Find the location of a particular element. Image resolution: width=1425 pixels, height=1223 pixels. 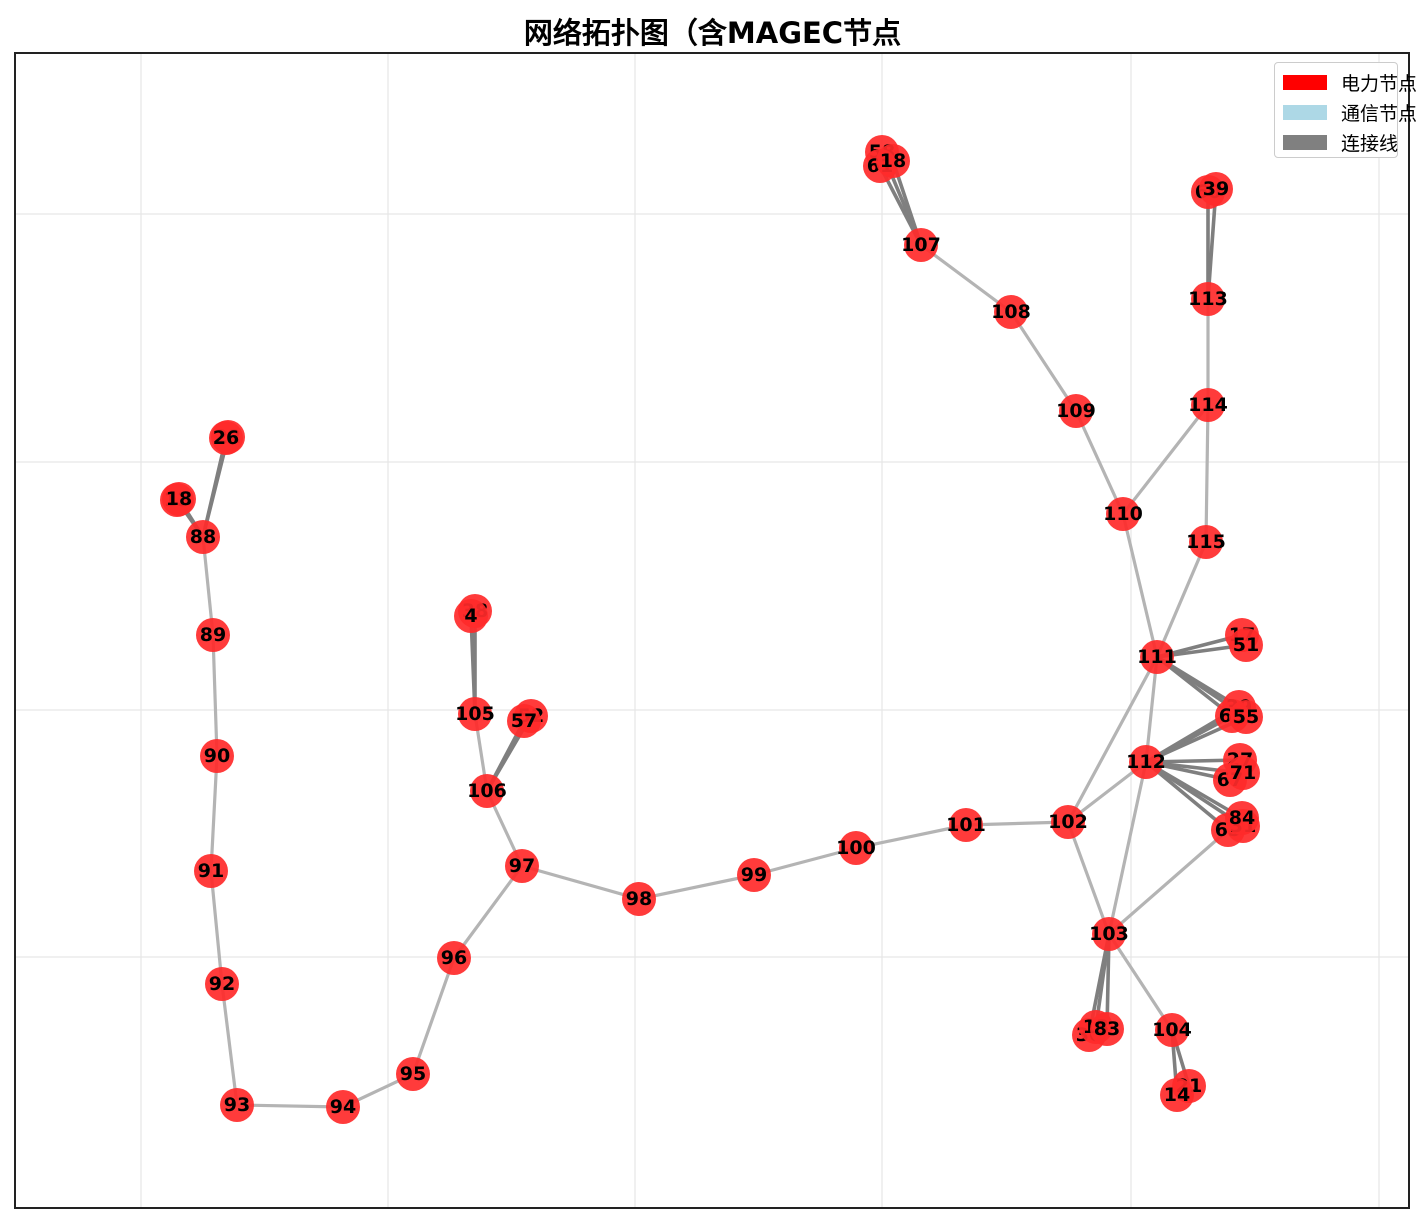

node-107: 107 is located at coordinates (921, 245).